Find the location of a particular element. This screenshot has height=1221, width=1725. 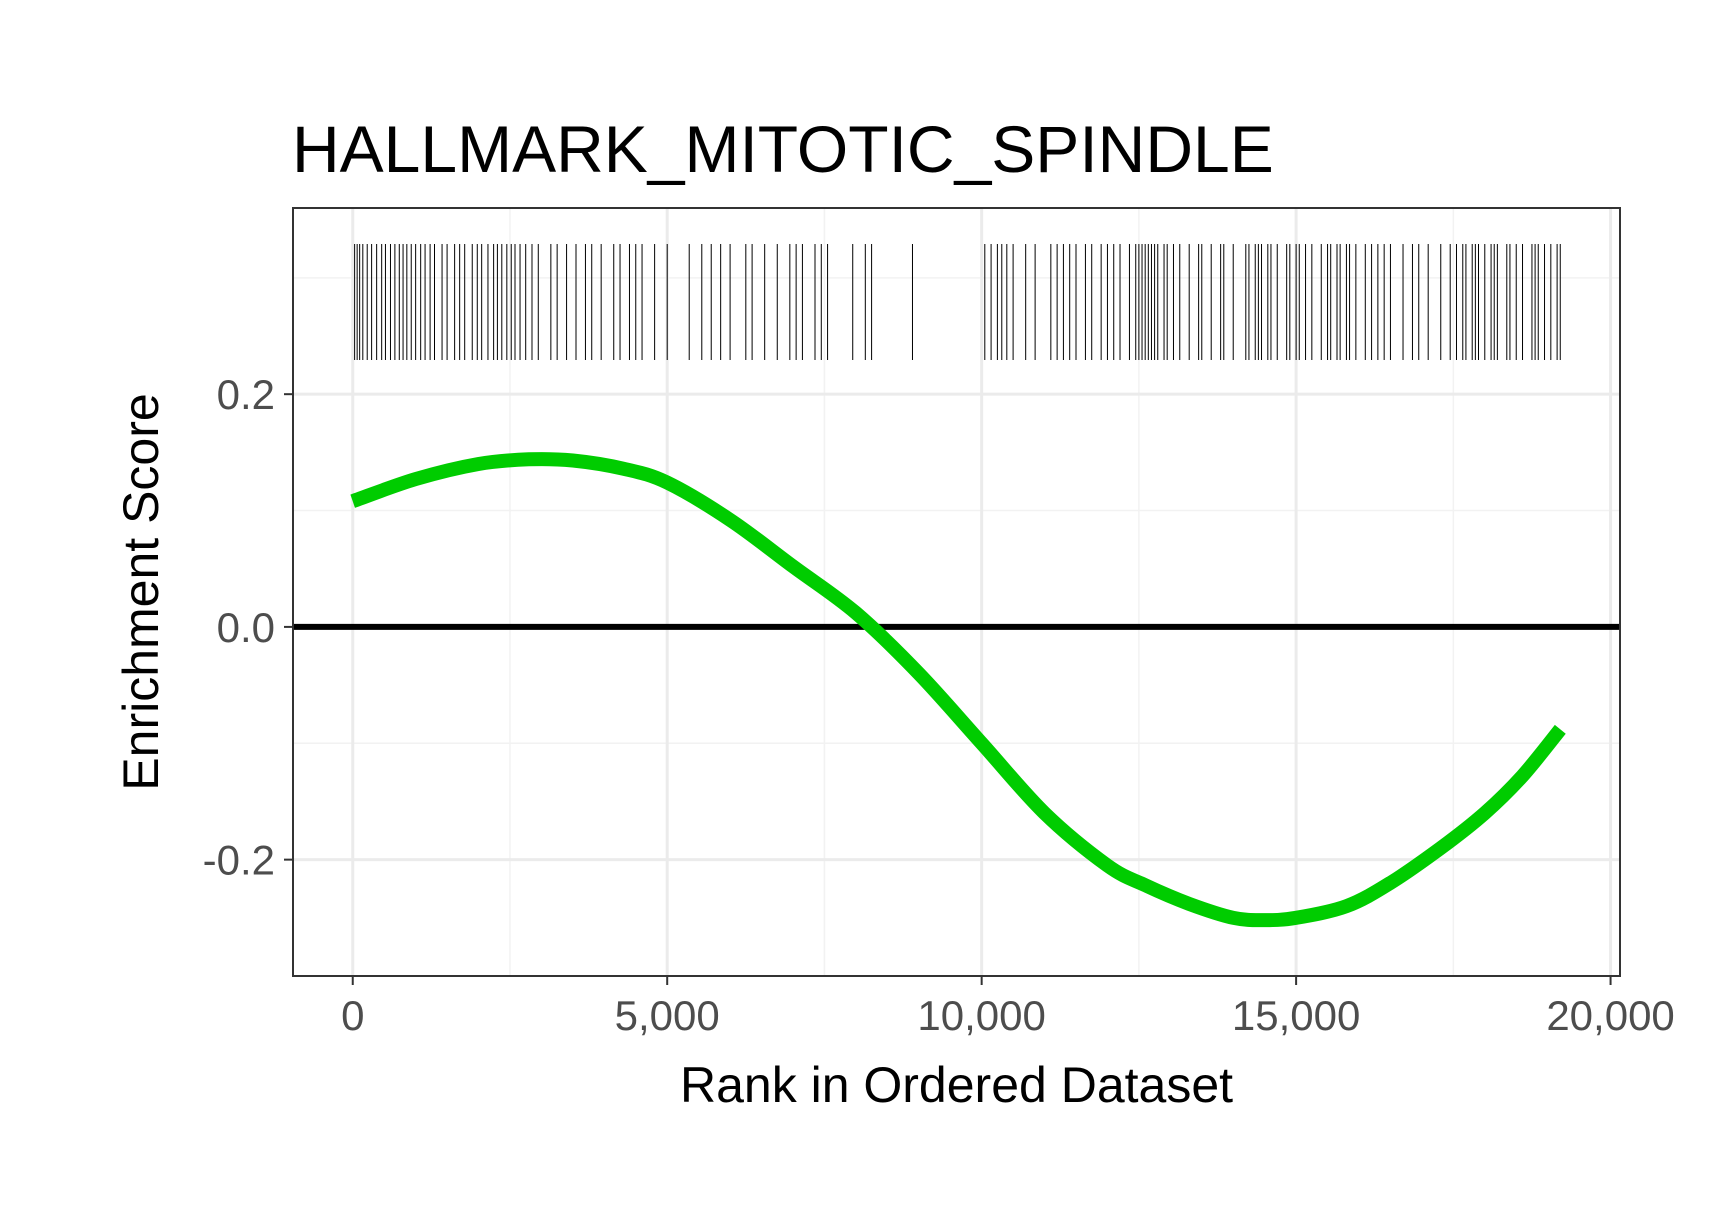

x-tick-label: 0 is located at coordinates (352, 1015).